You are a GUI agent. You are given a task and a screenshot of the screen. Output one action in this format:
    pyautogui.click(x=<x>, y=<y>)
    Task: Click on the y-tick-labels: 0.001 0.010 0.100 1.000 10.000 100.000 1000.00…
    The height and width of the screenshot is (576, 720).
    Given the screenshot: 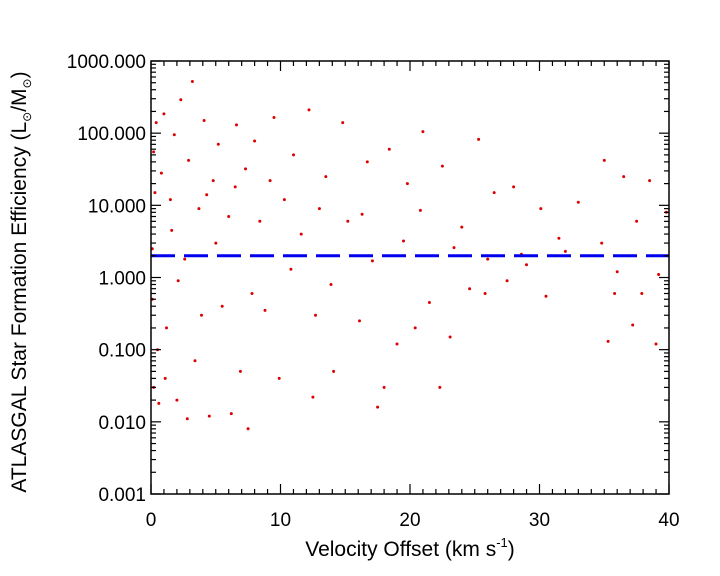 What is the action you would take?
    pyautogui.click(x=106, y=279)
    